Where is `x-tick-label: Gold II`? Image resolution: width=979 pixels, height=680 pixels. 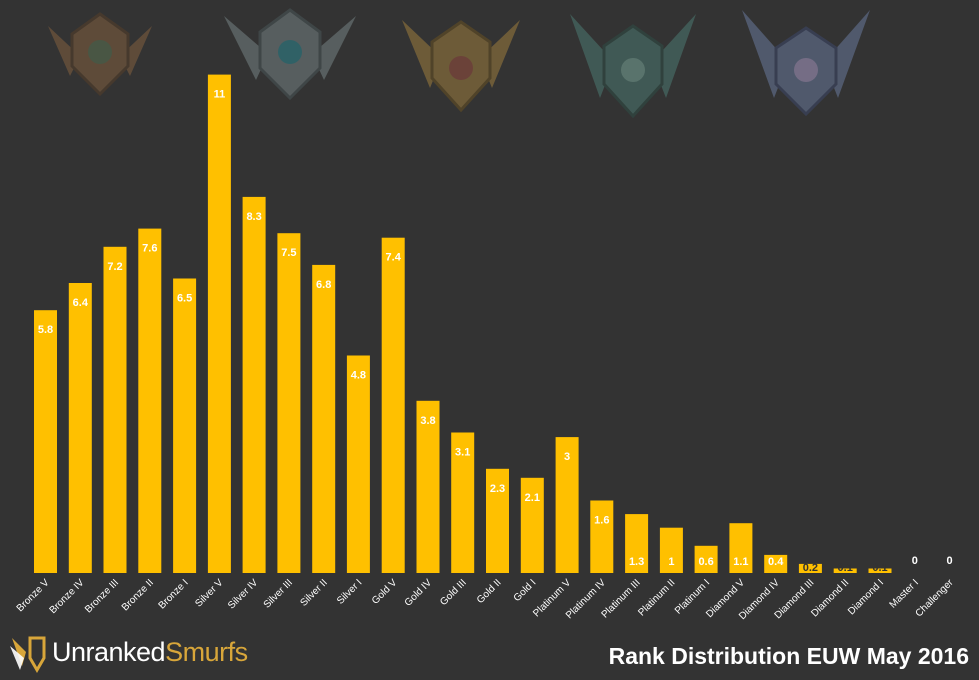
x-tick-label: Gold II is located at coordinates (489, 591).